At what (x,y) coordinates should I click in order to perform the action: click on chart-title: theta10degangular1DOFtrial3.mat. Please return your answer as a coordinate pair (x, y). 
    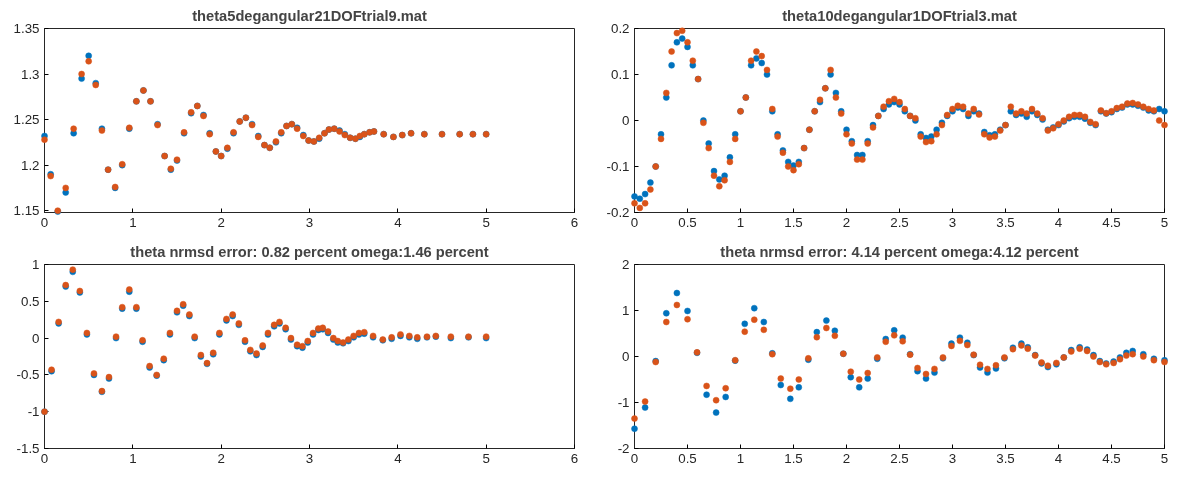
    Looking at the image, I should click on (899, 15).